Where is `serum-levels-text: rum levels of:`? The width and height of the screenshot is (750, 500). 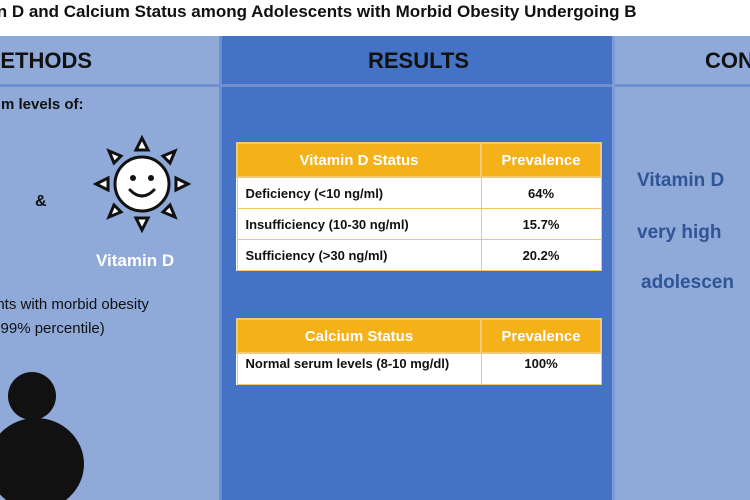 serum-levels-text: rum levels of: is located at coordinates (42, 104).